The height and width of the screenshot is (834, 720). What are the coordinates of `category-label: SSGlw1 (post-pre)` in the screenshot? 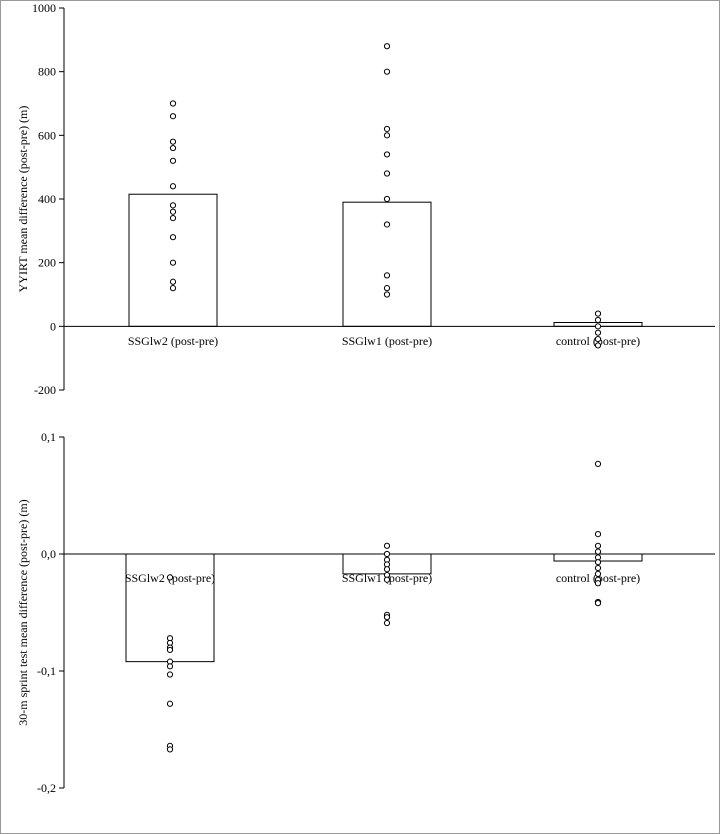 It's located at (387, 341).